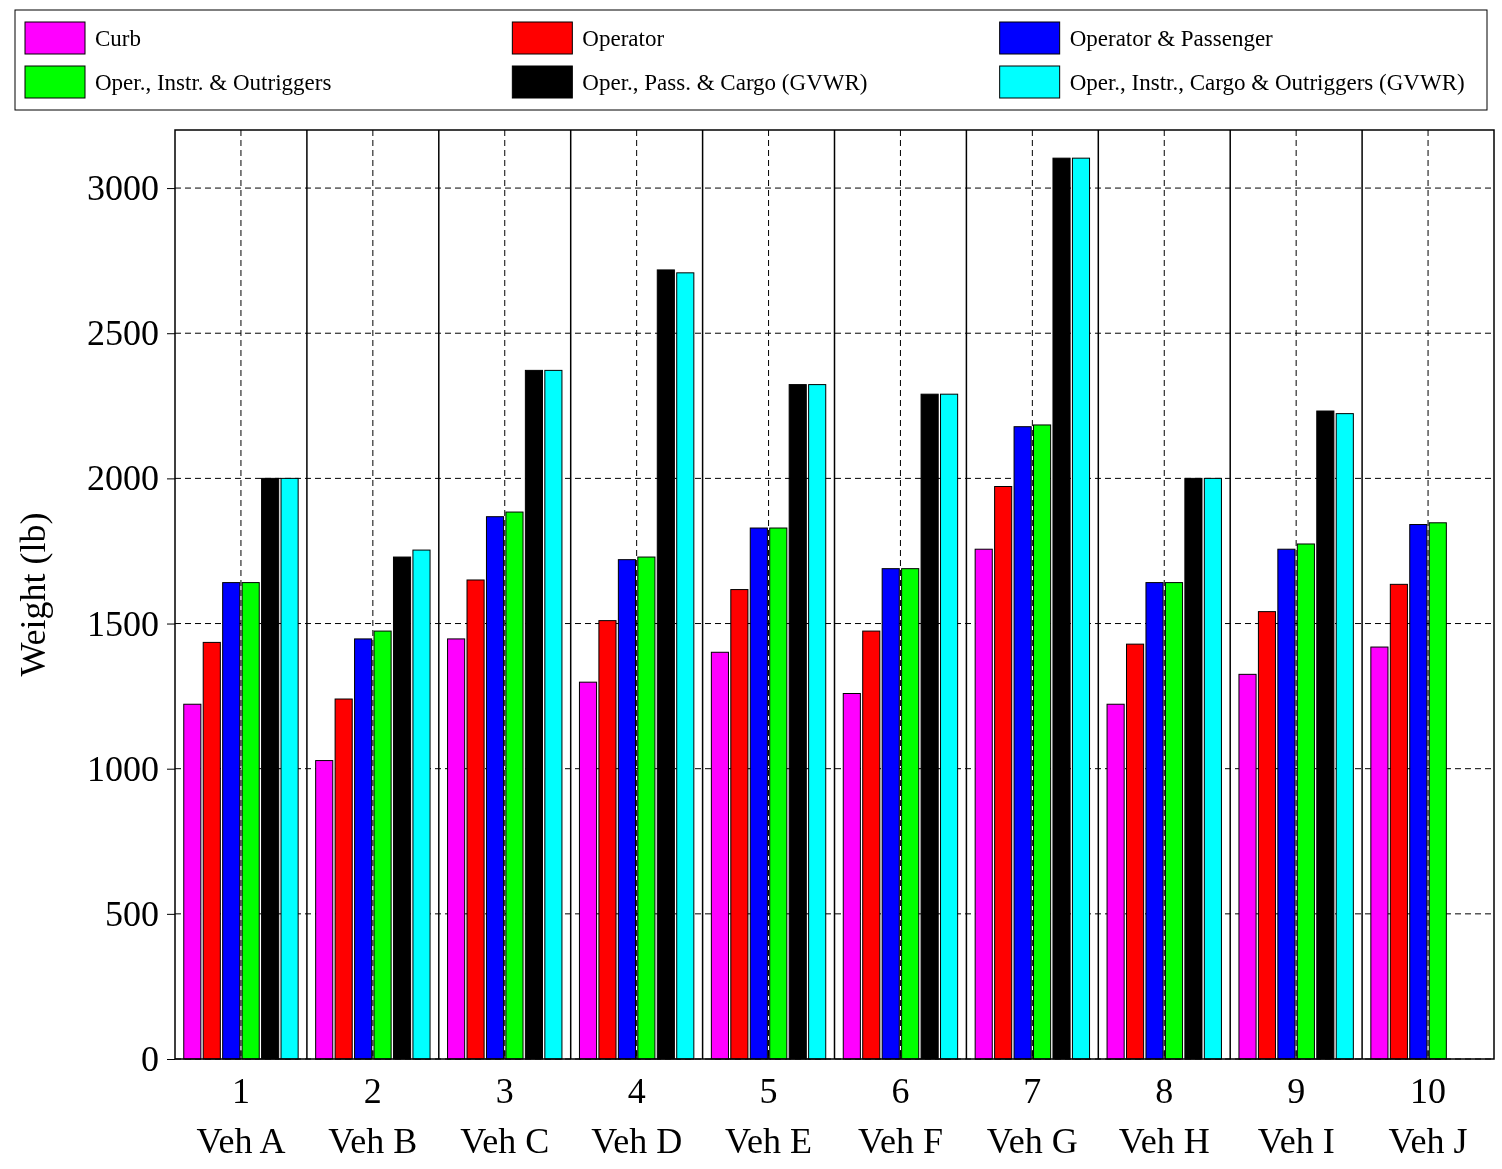  What do you see at coordinates (1032, 1116) in the screenshot?
I see `x-tick-label: 7 Veh G` at bounding box center [1032, 1116].